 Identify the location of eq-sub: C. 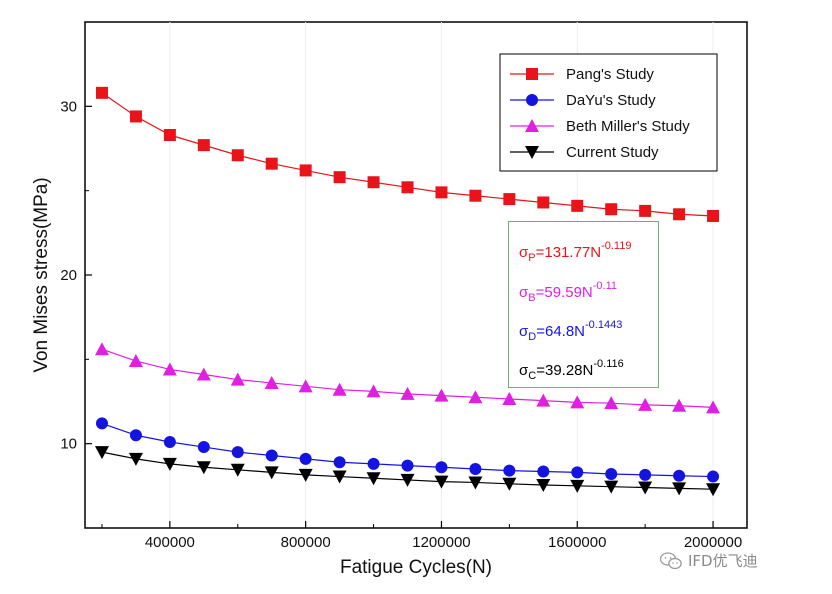
(532, 376).